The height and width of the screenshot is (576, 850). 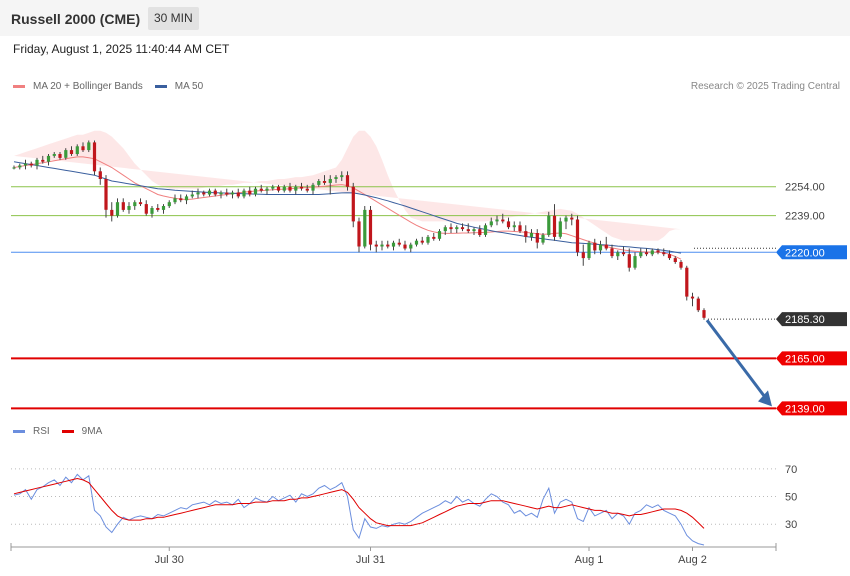 I want to click on level-label-0: 2254.00, so click(x=805, y=188).